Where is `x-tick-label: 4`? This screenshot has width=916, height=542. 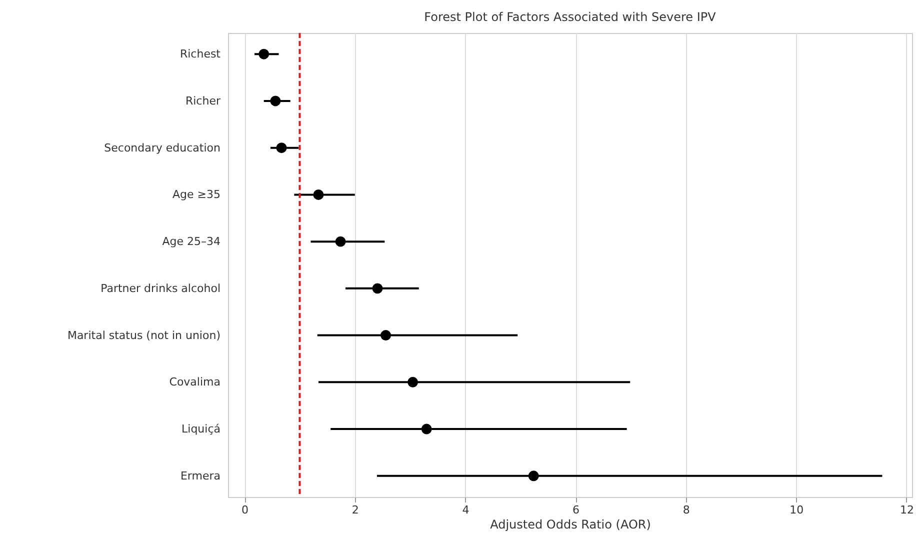
x-tick-label: 4 is located at coordinates (466, 510).